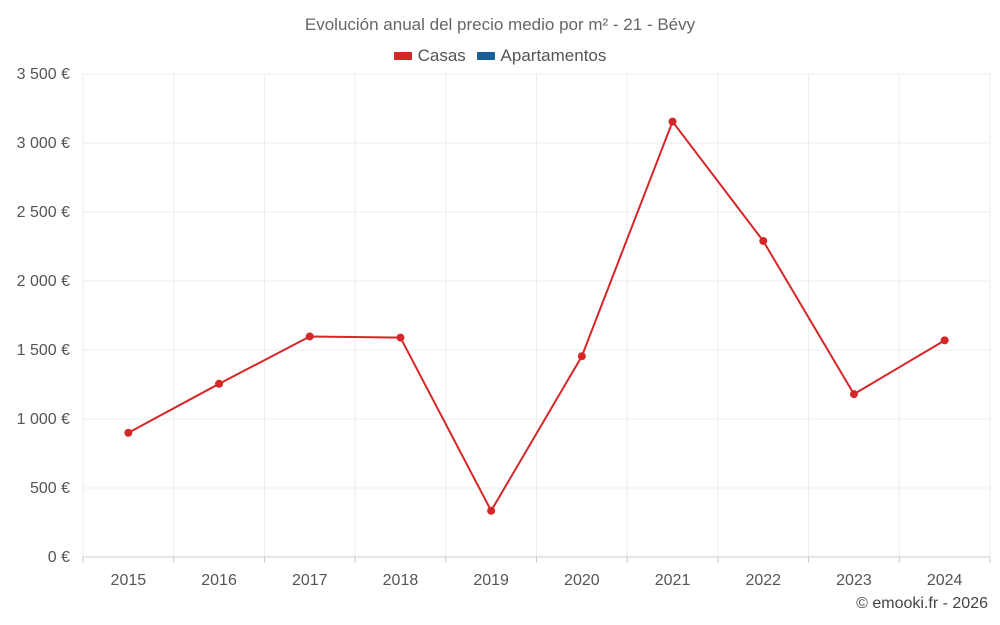 The width and height of the screenshot is (1000, 625). Describe the element at coordinates (219, 580) in the screenshot. I see `x-tick-label: 2016` at that location.